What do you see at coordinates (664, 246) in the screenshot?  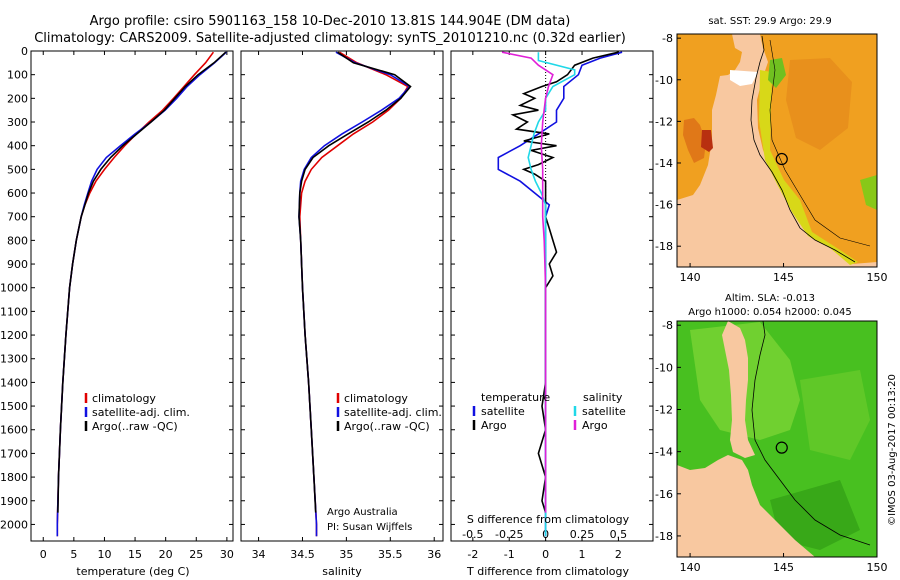 I see `sst-map-lat-label: -18` at bounding box center [664, 246].